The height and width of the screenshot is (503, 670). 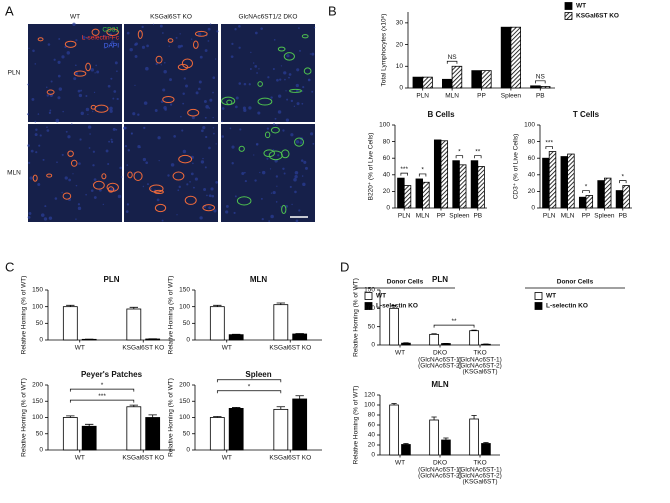 I want to click on column-header: GlcNAc6ST1/2 DKO, so click(x=268, y=17).